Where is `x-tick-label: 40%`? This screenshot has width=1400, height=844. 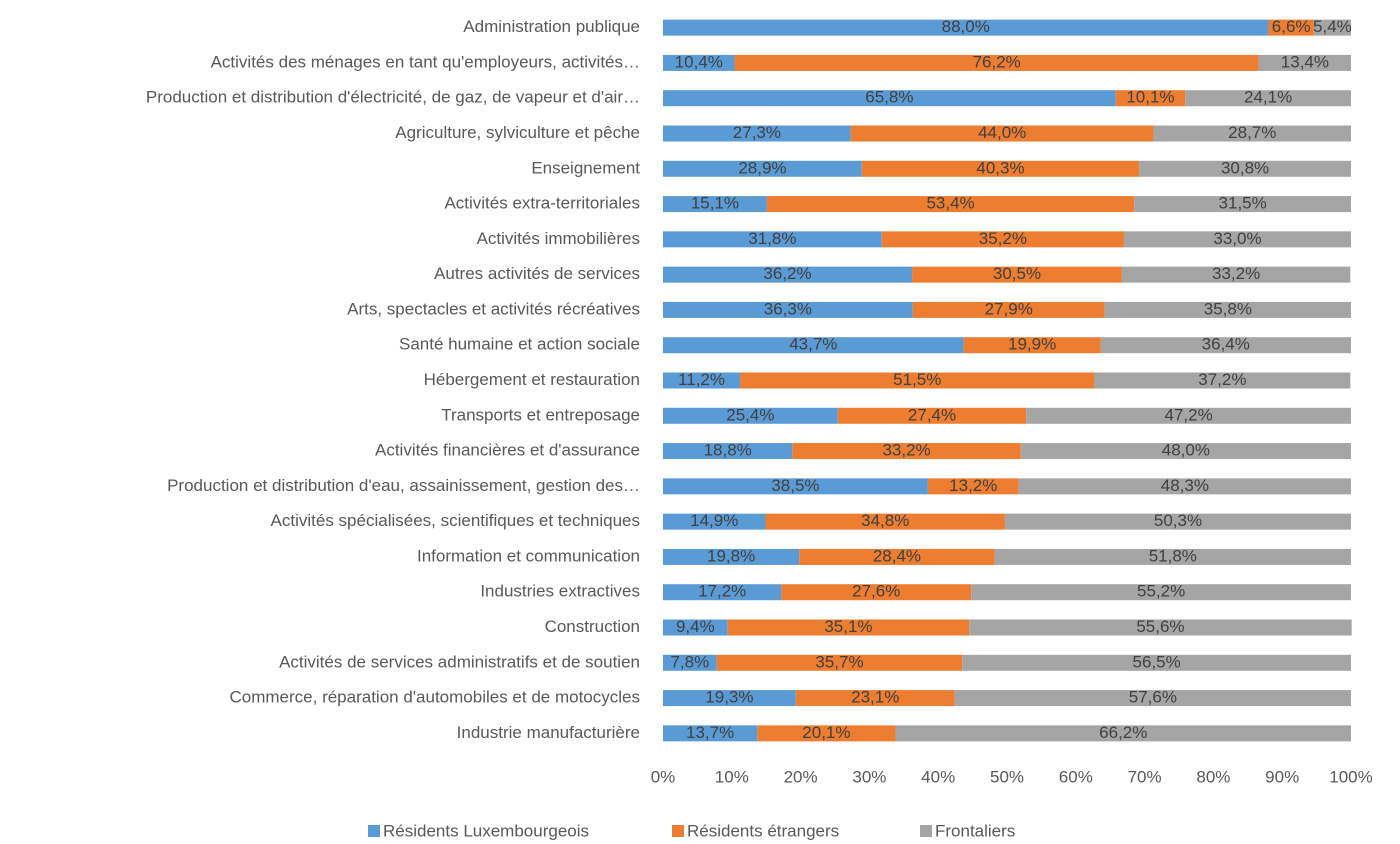 x-tick-label: 40% is located at coordinates (938, 776).